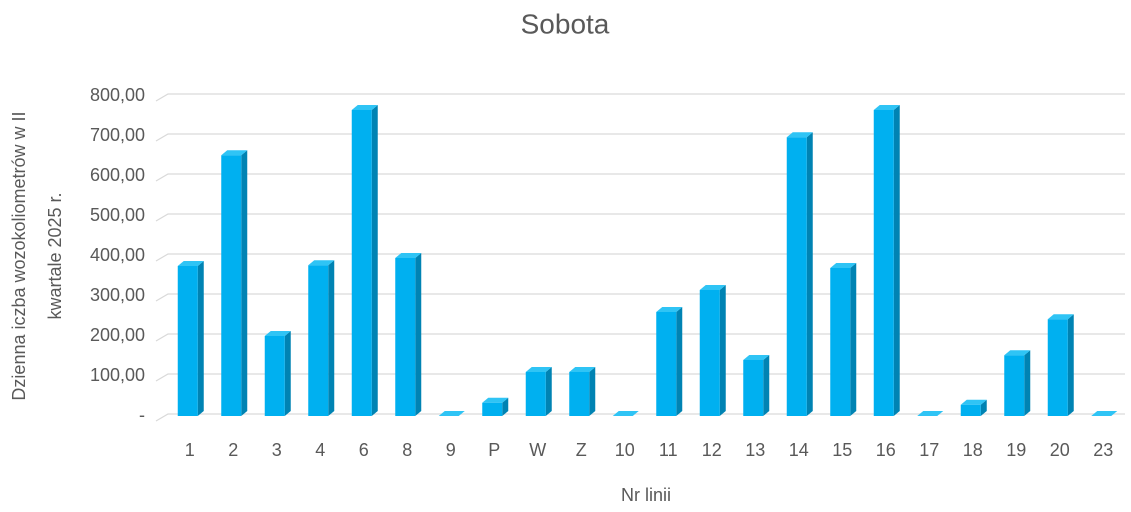 This screenshot has width=1131, height=512. What do you see at coordinates (668, 450) in the screenshot?
I see `x-tick-label: 11` at bounding box center [668, 450].